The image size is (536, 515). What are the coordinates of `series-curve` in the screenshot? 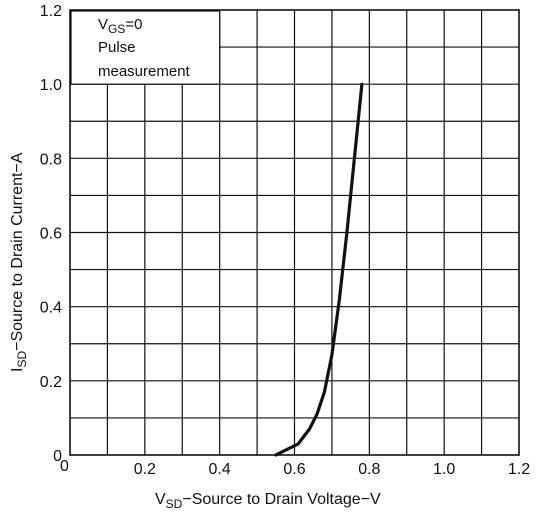 It's located at (319, 269).